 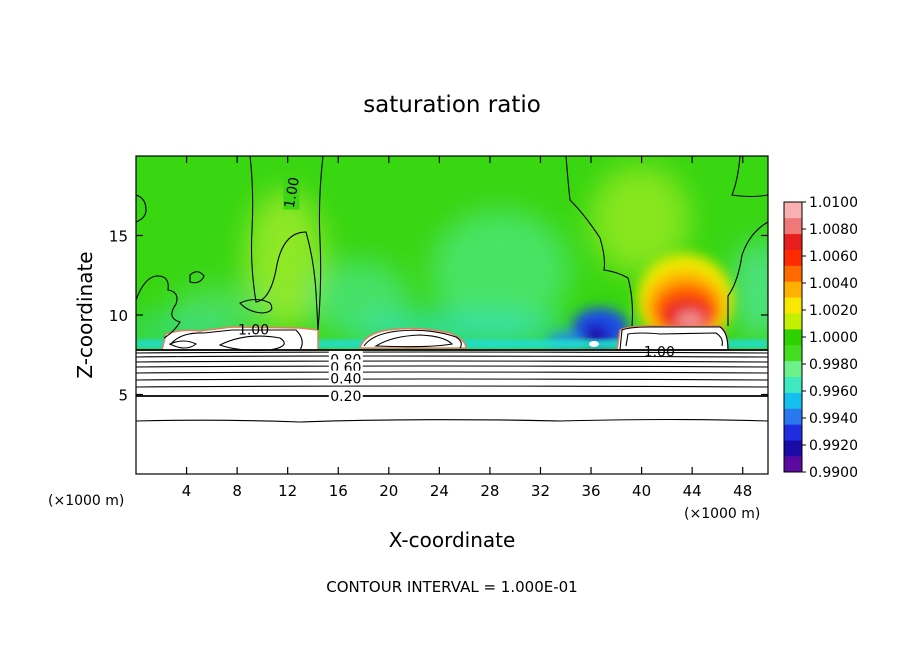 I want to click on x-tick-label: 12, so click(x=287, y=491).